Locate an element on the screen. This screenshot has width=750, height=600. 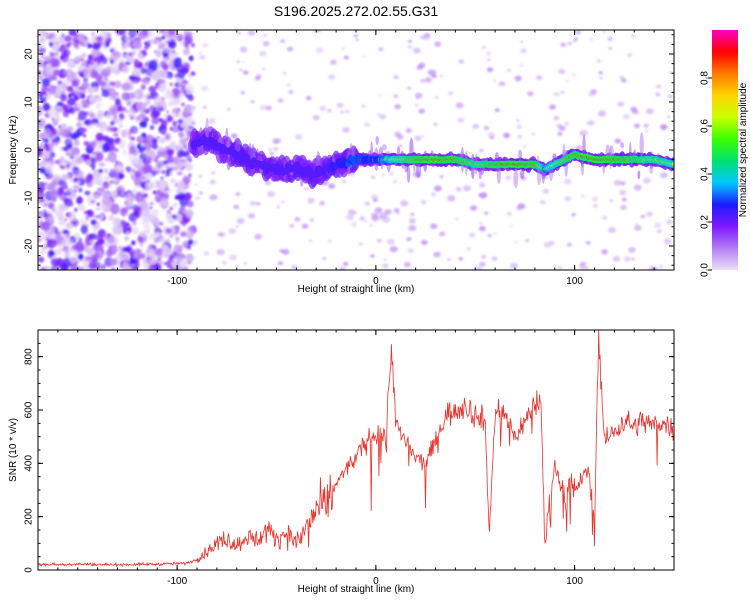
y-tick-label: 10 is located at coordinates (29, 102).